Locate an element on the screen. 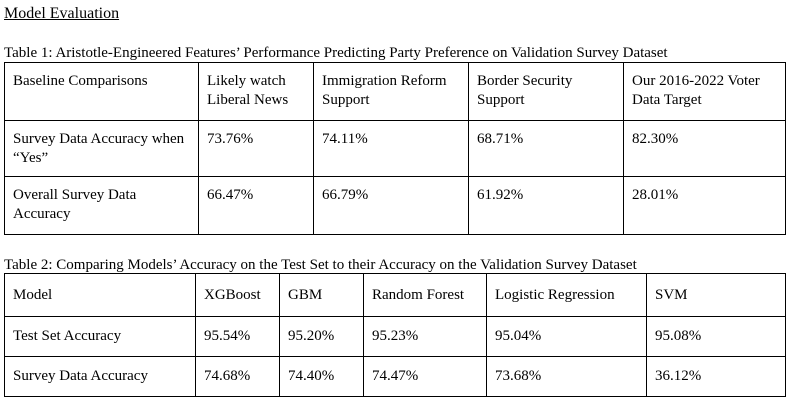  table2-cell: 74.68% is located at coordinates (237, 376).